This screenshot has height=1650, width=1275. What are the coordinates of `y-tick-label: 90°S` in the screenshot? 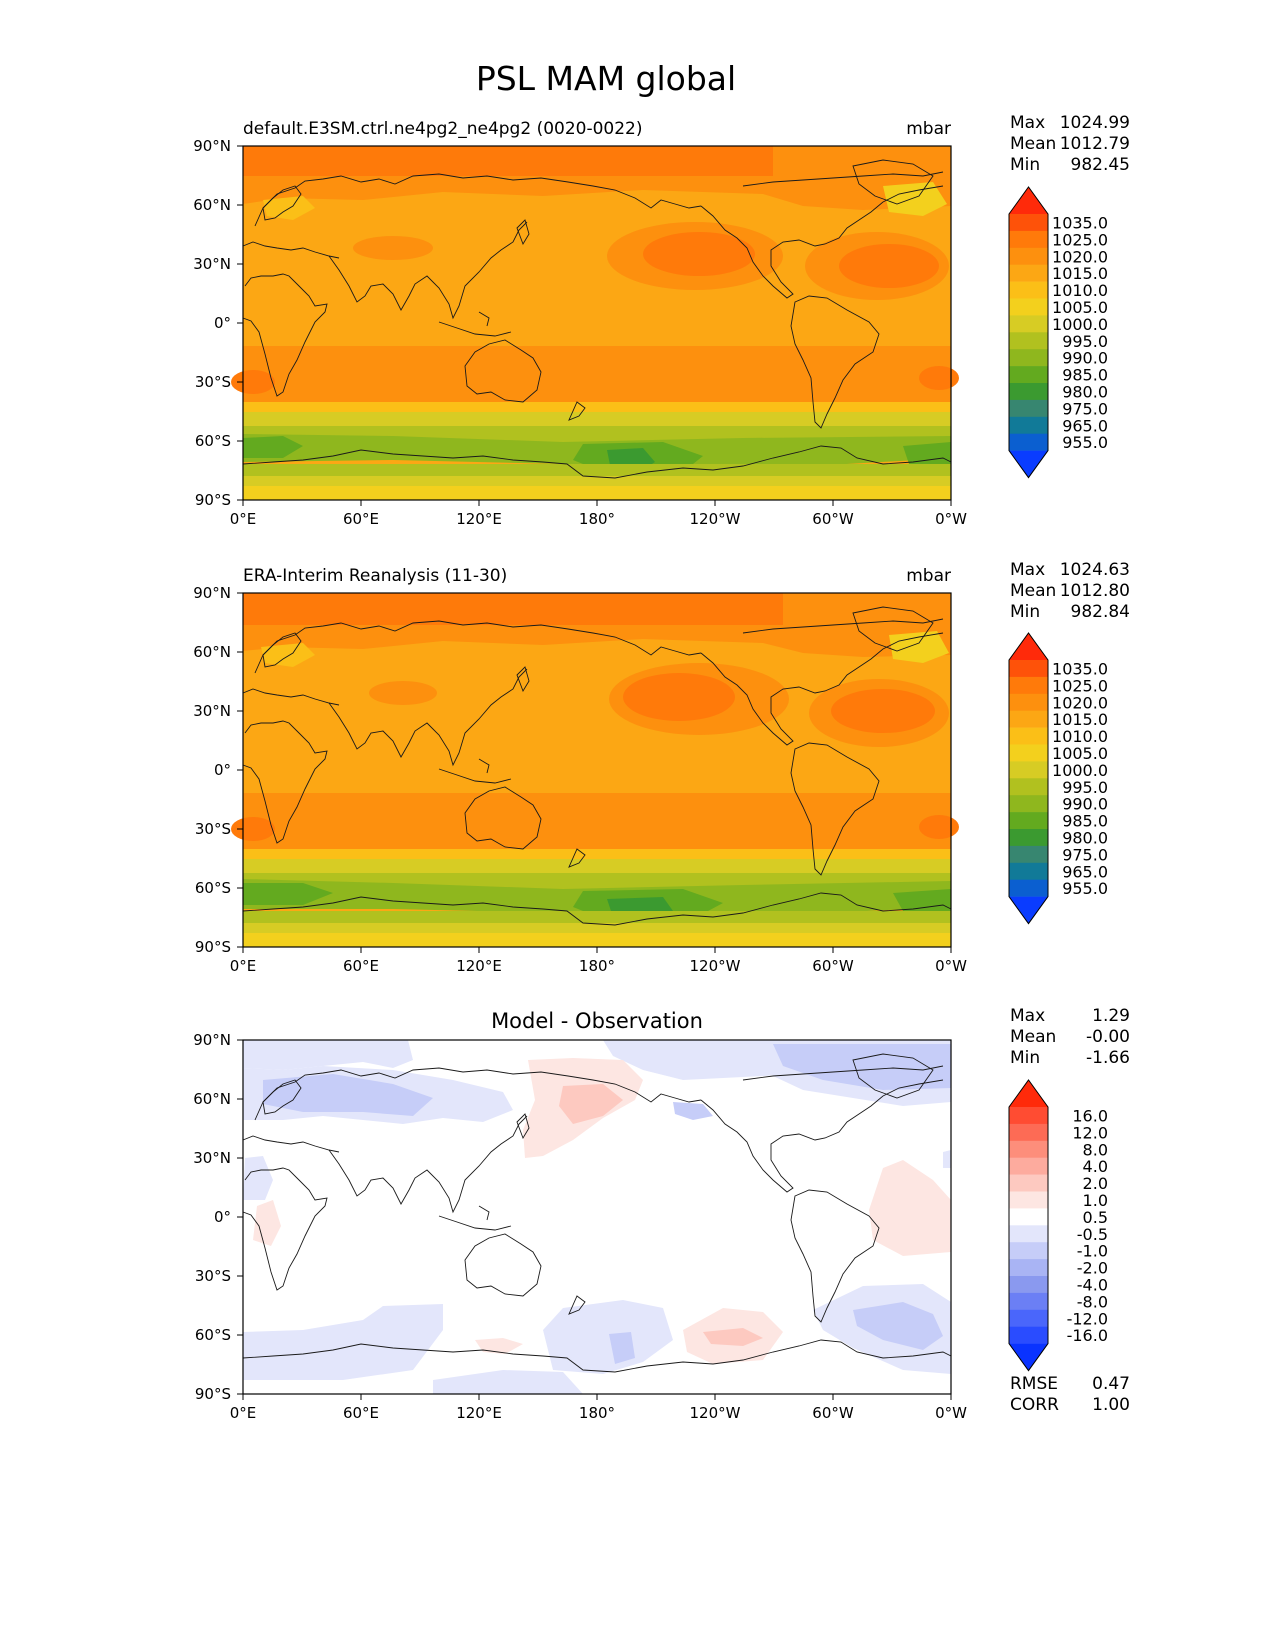 It's located at (213, 500).